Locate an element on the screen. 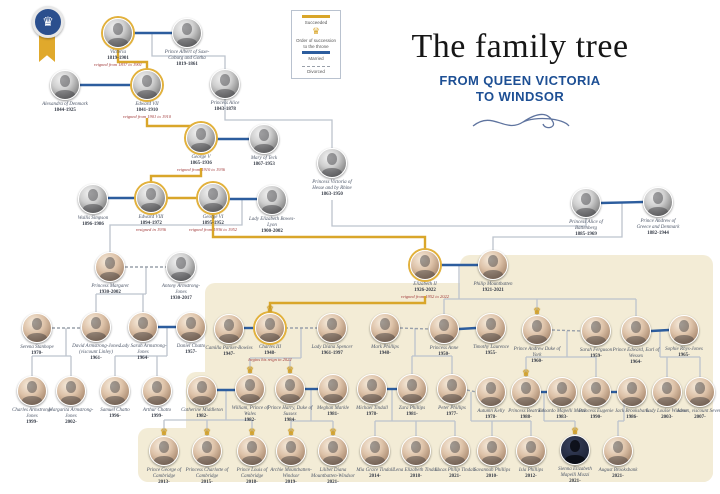 The width and height of the screenshot is (720, 494). legend-married-label: Married is located at coordinates (316, 59).